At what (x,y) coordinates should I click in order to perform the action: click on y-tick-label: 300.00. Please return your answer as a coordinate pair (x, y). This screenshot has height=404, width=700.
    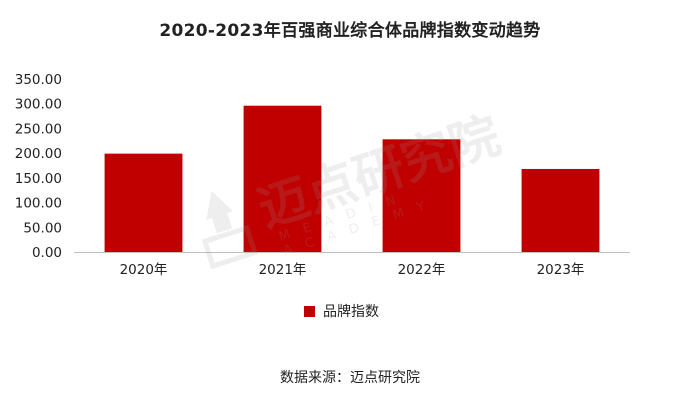
    Looking at the image, I should click on (38, 105).